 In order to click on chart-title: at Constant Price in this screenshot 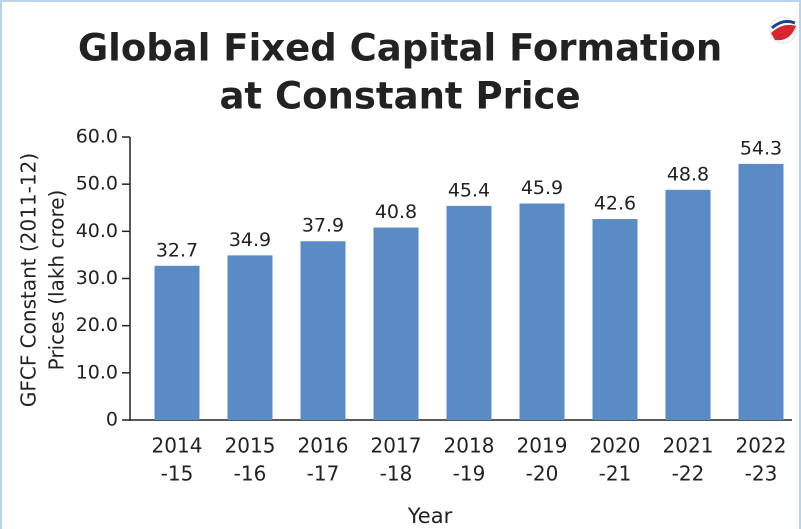, I will do `click(399, 96)`.